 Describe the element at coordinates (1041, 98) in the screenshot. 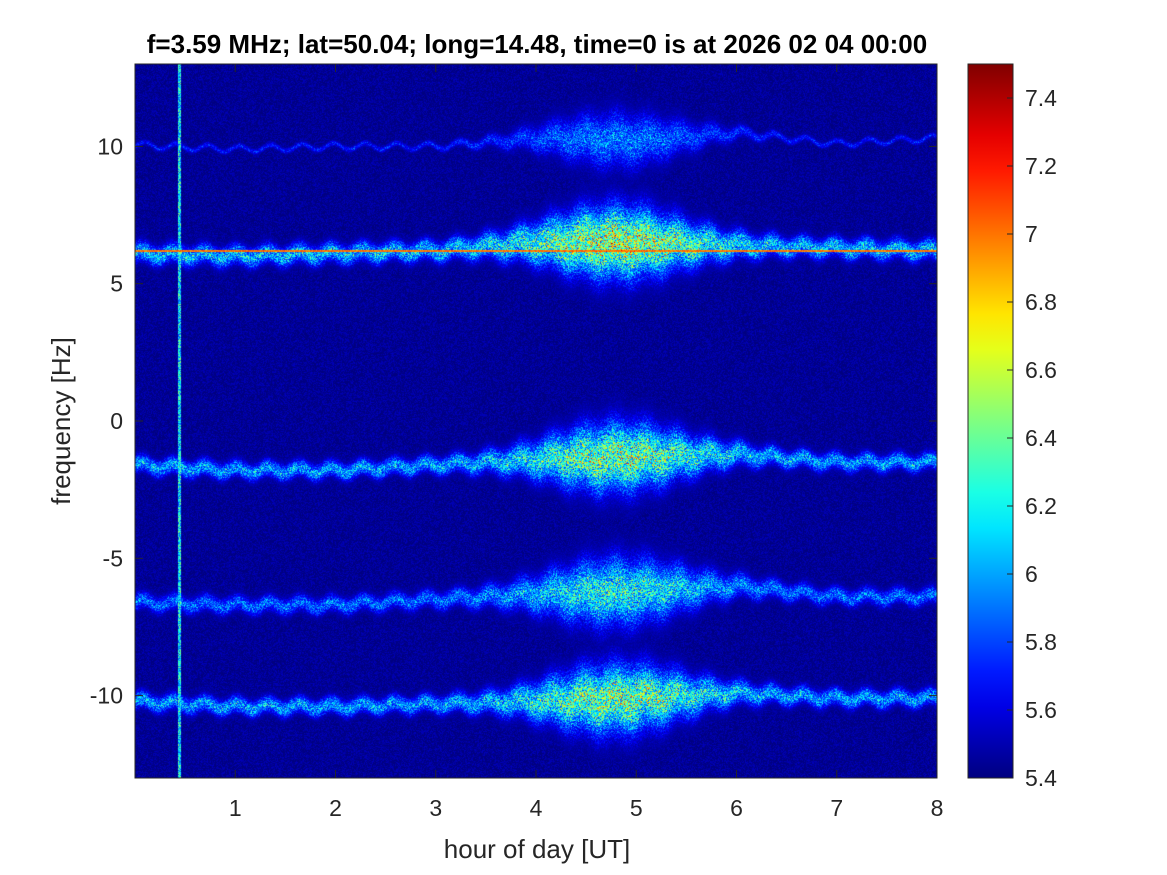

I see `colorbar-tick-label: 7.4` at that location.